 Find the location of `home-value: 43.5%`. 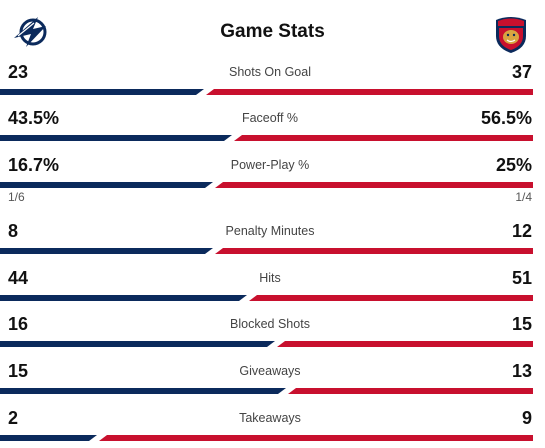

home-value: 43.5% is located at coordinates (34, 118).